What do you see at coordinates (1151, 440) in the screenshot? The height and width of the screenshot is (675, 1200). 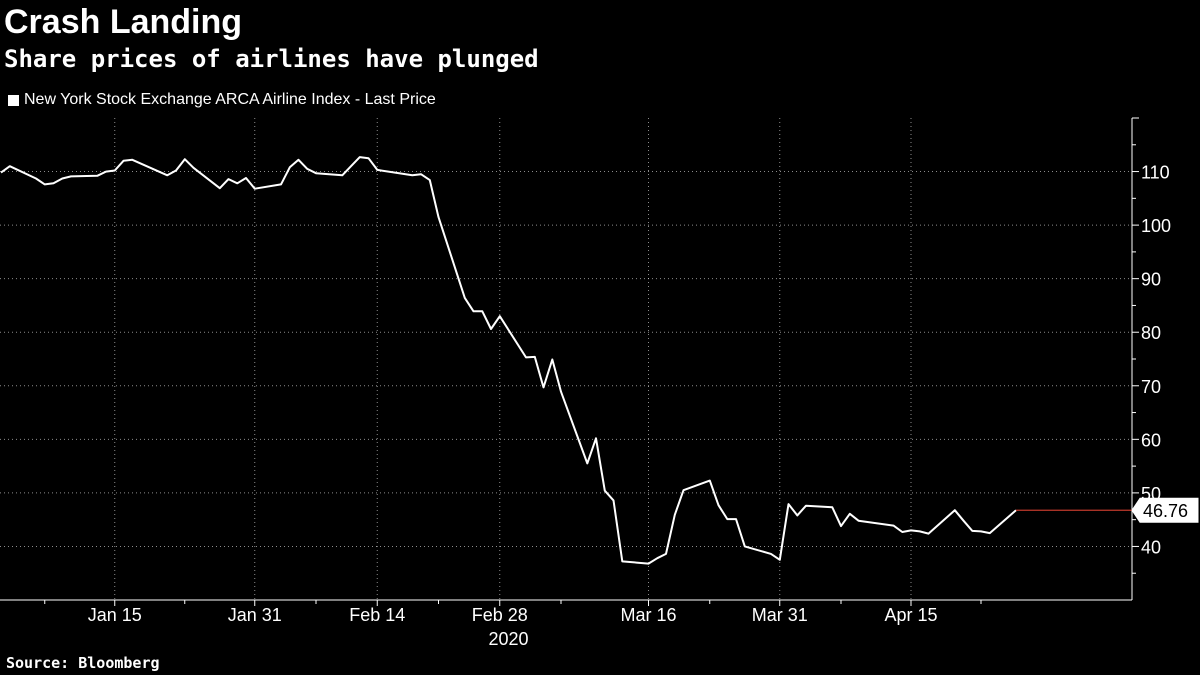 I see `y-tick-label: 60` at bounding box center [1151, 440].